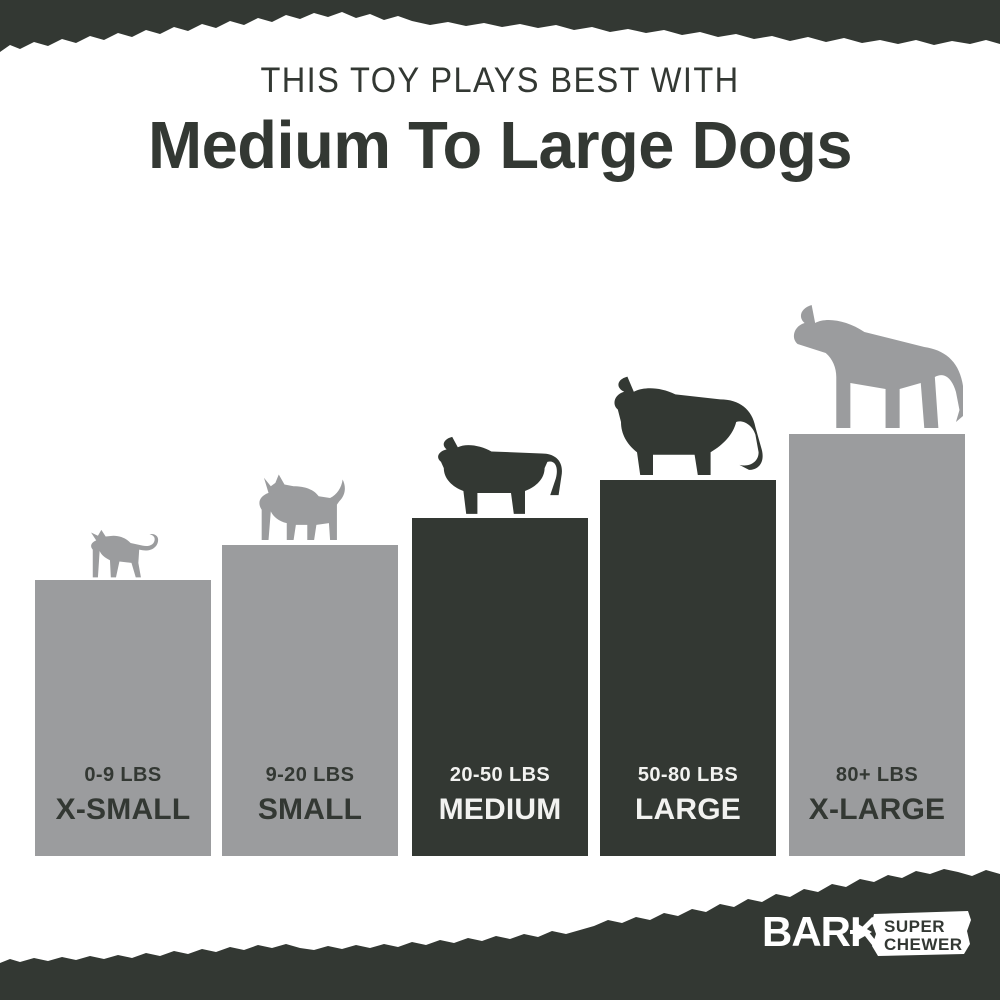 Image resolution: width=1000 pixels, height=1000 pixels. I want to click on bark-super-chewer-logo: BARK SUPER CHEWER, so click(867, 932).